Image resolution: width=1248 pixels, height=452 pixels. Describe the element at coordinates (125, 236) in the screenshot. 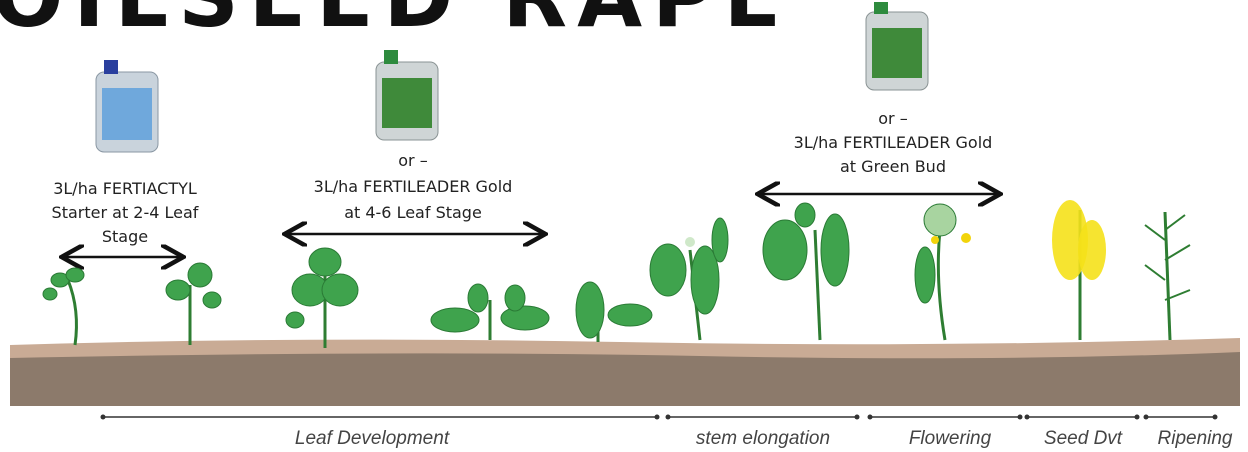

I see `annotation: Stage` at that location.